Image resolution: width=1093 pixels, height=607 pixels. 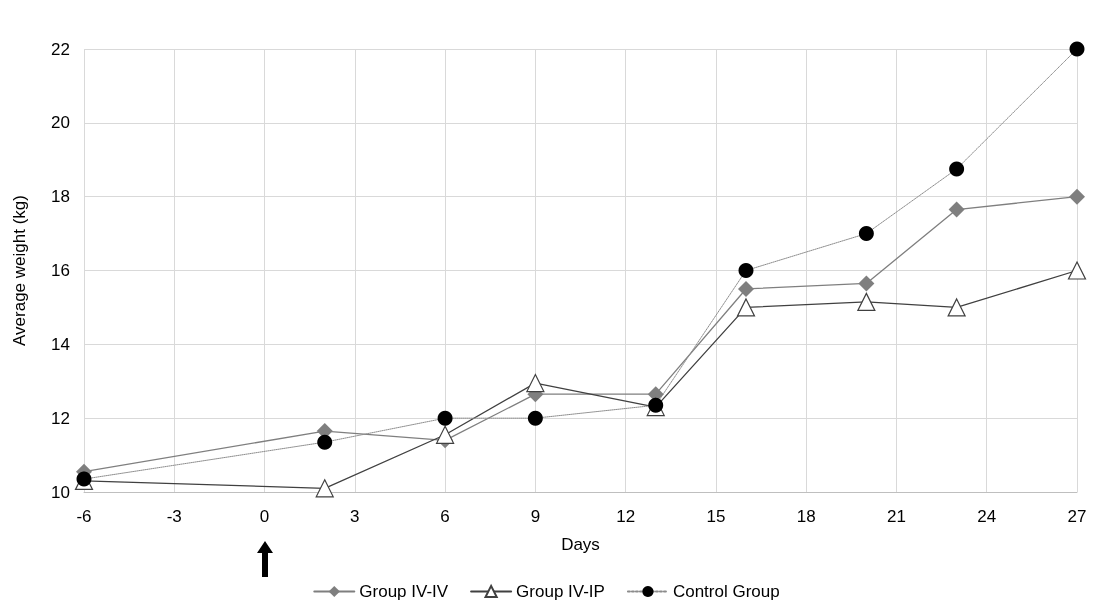 What do you see at coordinates (60, 492) in the screenshot?
I see `y-tick-label: 10` at bounding box center [60, 492].